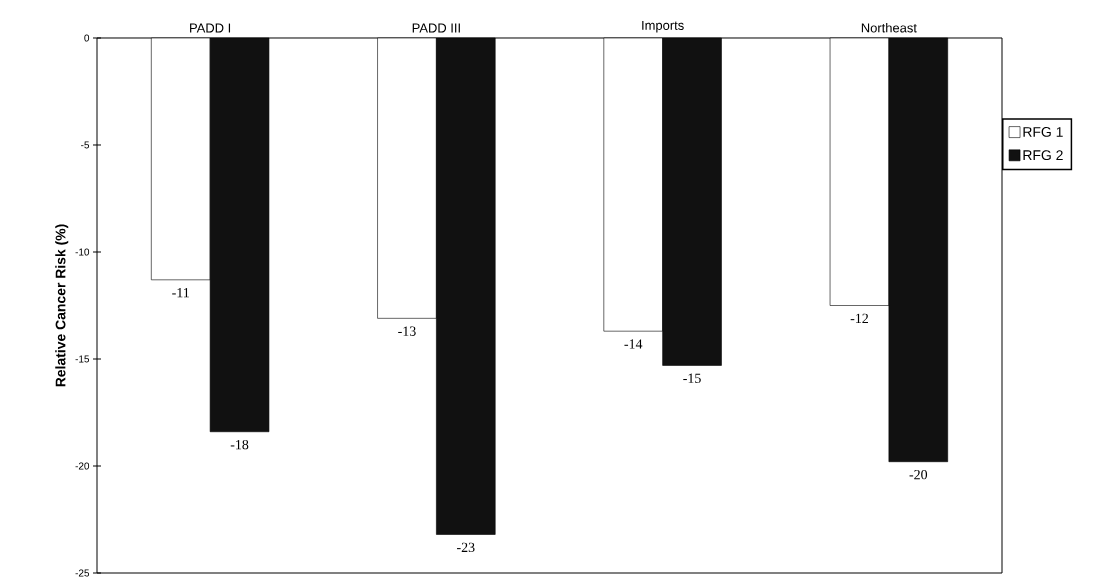 Image resolution: width=1107 pixels, height=588 pixels. What do you see at coordinates (663, 26) in the screenshot?
I see `x-tick-label: Imports` at bounding box center [663, 26].